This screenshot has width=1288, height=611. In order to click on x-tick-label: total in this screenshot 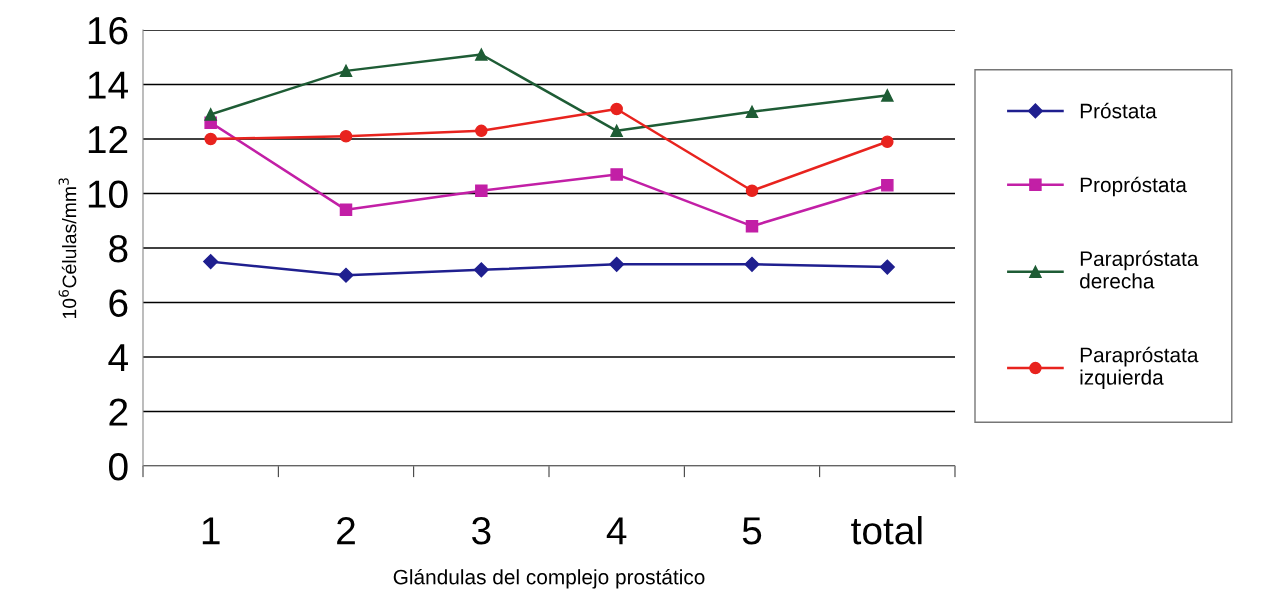, I will do `click(886, 530)`.